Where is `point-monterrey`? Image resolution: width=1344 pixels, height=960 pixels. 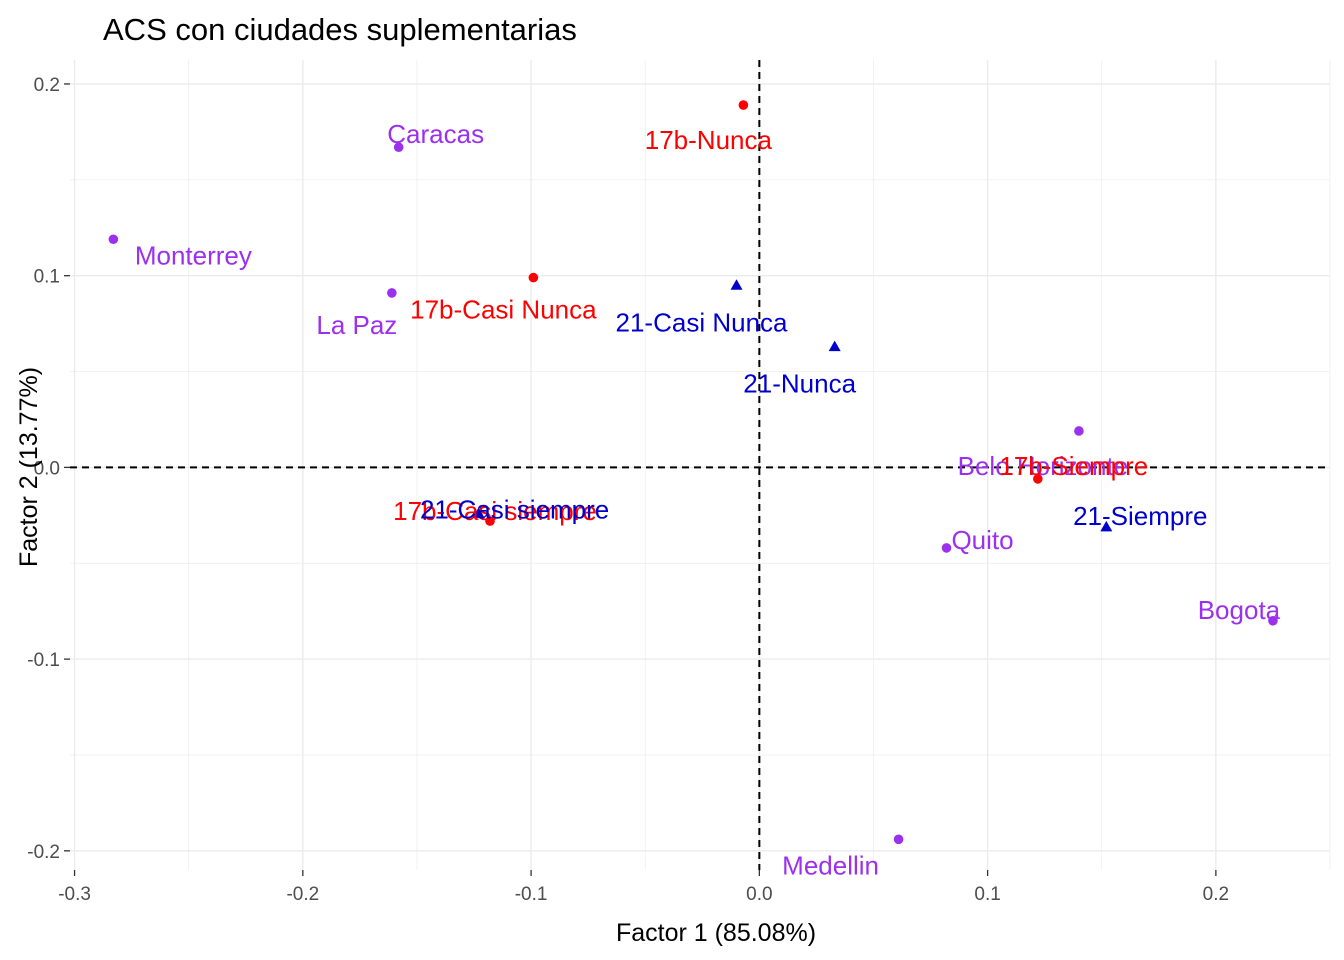 point-monterrey is located at coordinates (113, 239).